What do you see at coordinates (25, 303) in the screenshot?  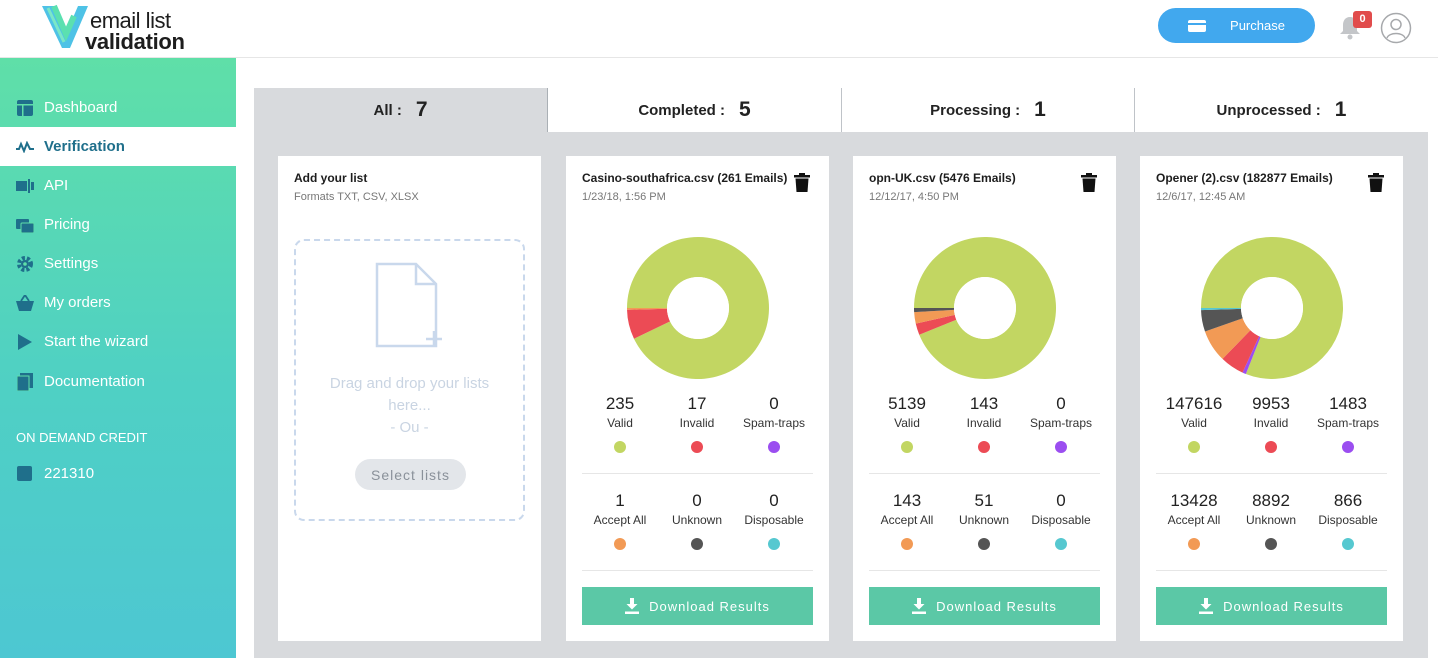 I see `basket-icon` at bounding box center [25, 303].